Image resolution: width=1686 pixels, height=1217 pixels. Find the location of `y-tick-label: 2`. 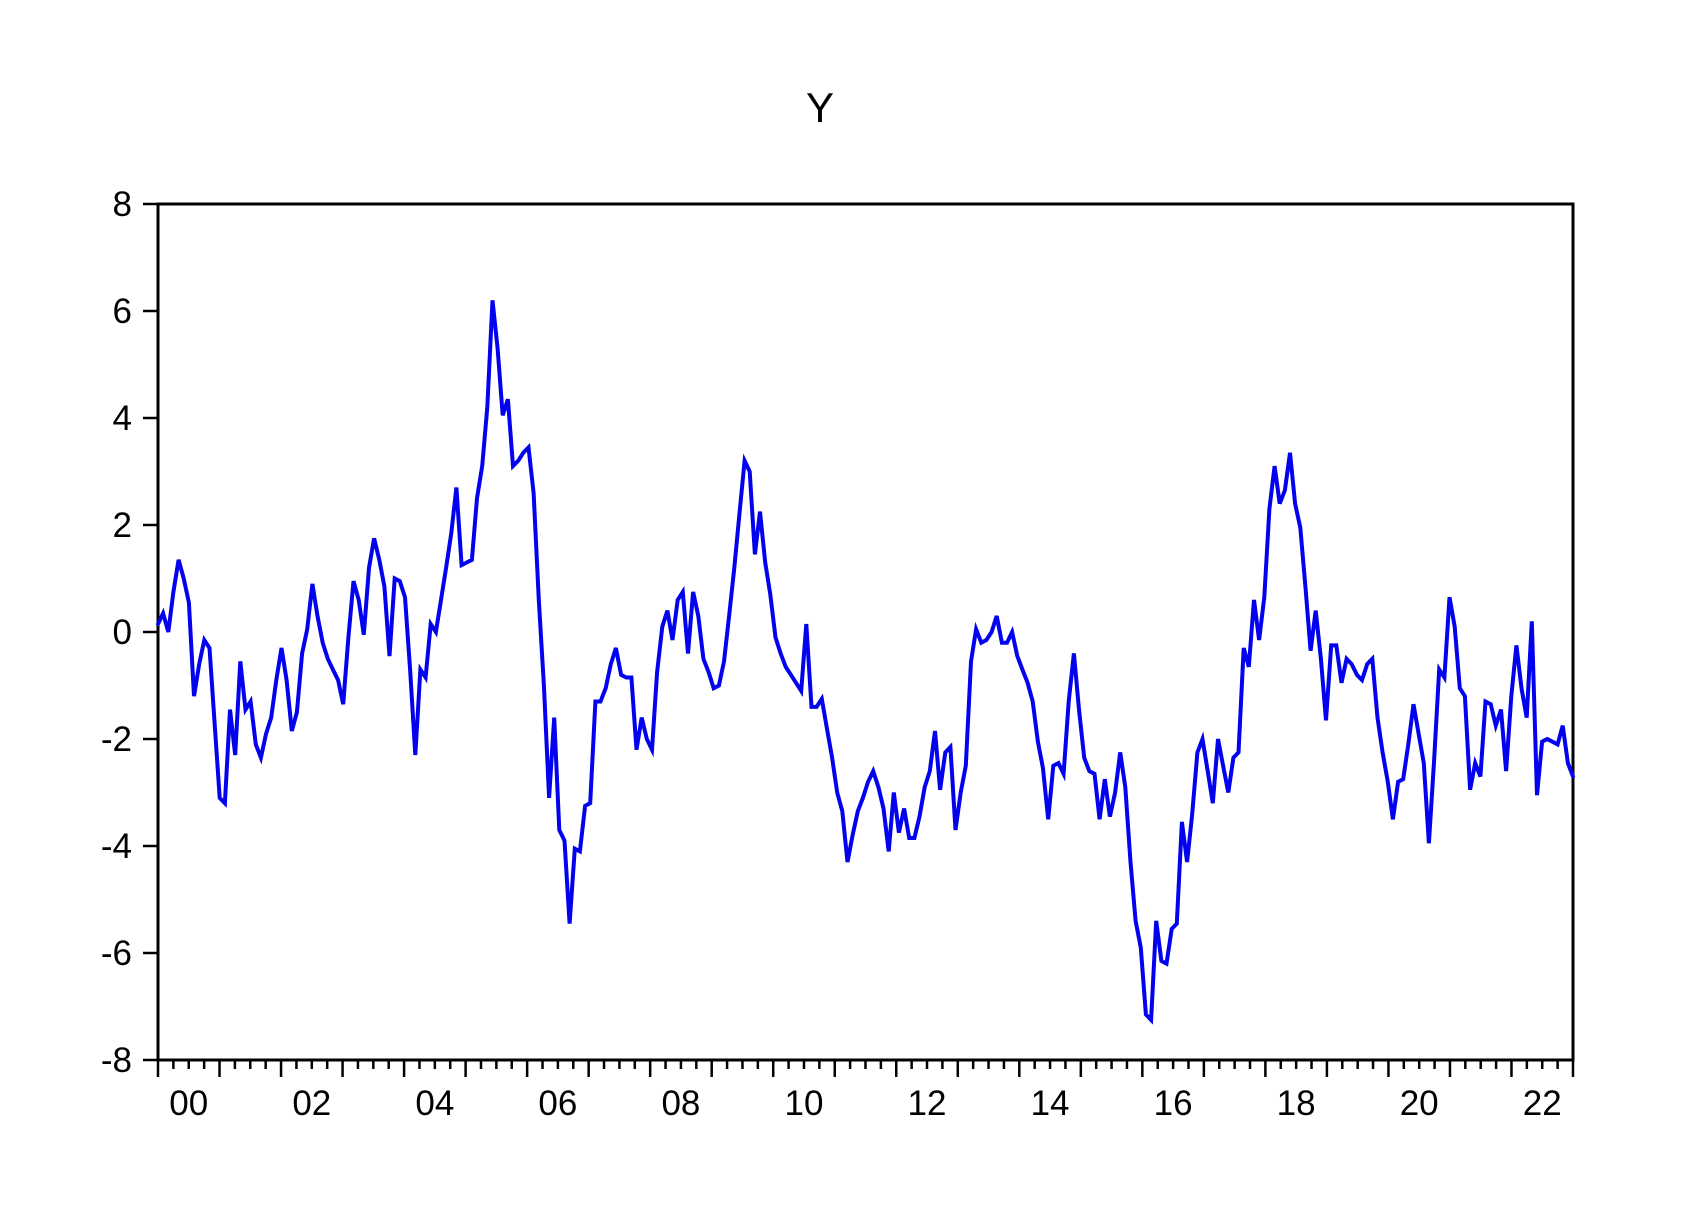

y-tick-label: 2 is located at coordinates (122, 525).